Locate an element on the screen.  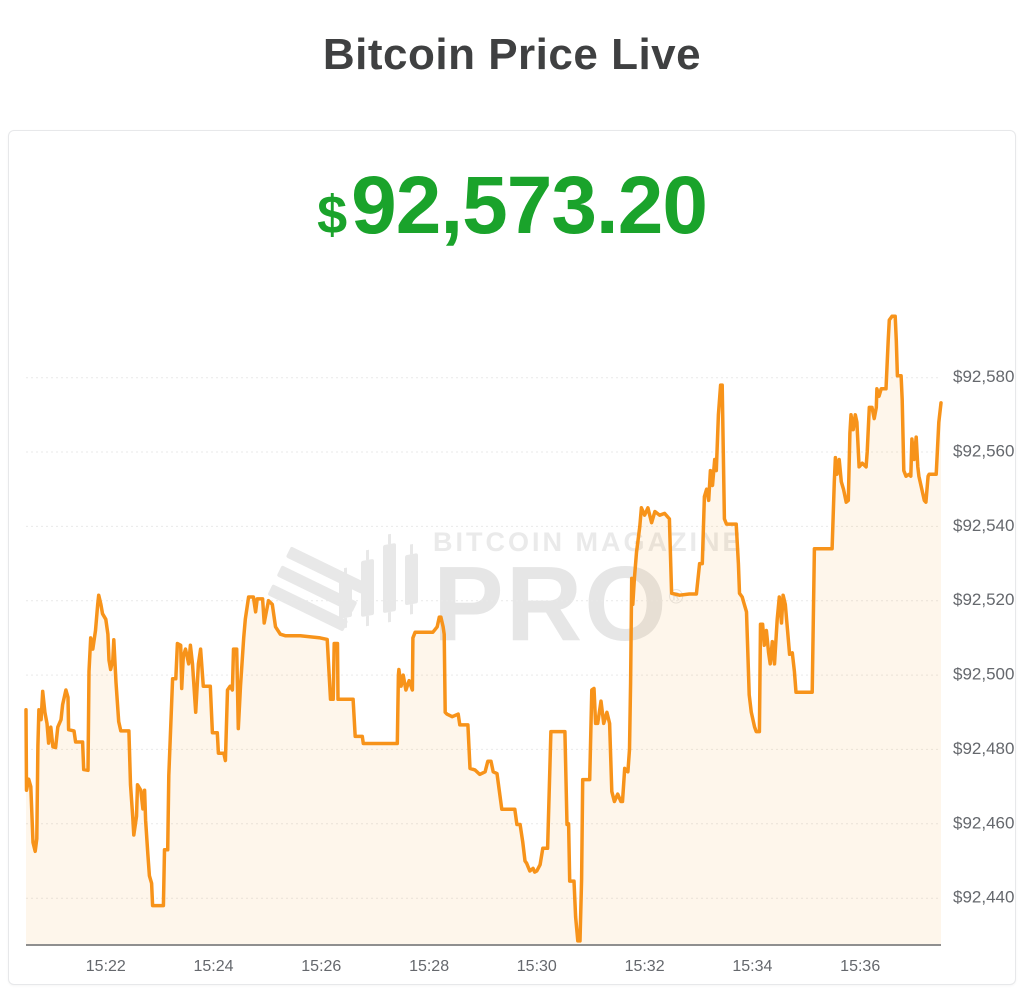
svg-text: 15:28 is located at coordinates (429, 966).